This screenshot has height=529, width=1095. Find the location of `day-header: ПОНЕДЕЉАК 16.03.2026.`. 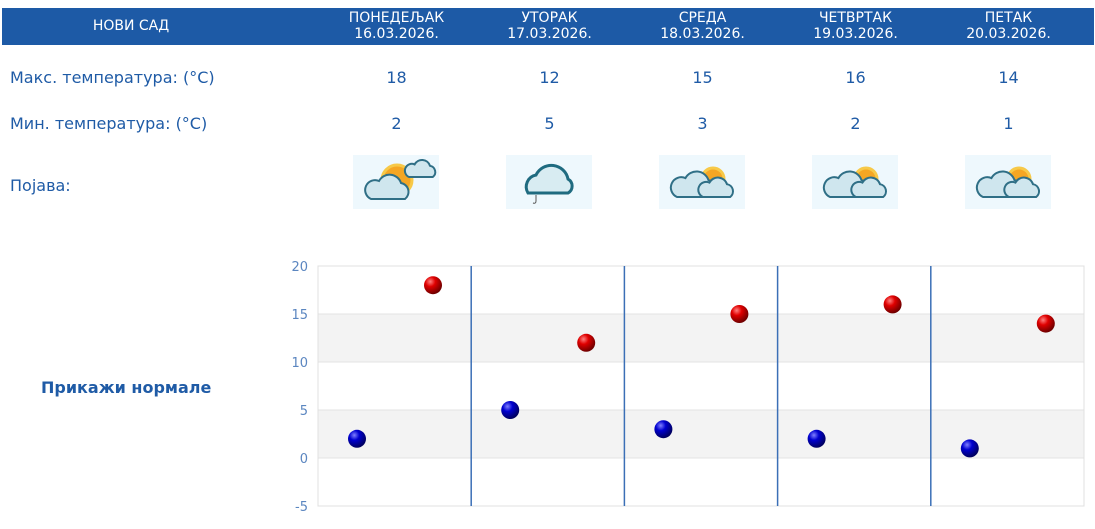

day-header: ПОНЕДЕЉАК 16.03.2026. is located at coordinates (396, 26).